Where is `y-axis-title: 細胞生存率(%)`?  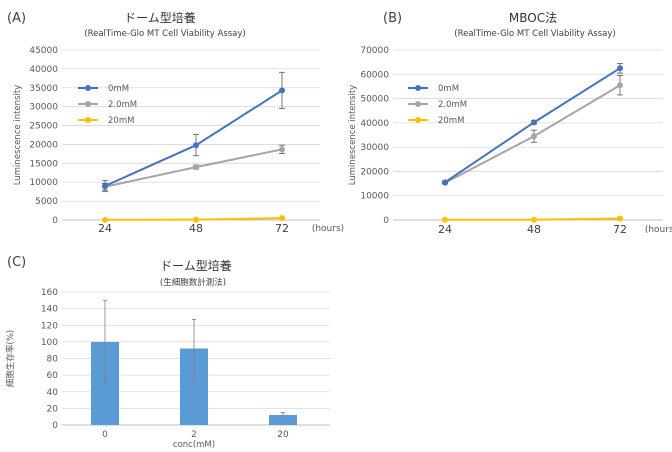
y-axis-title: 細胞生存率(%) is located at coordinates (10, 358).